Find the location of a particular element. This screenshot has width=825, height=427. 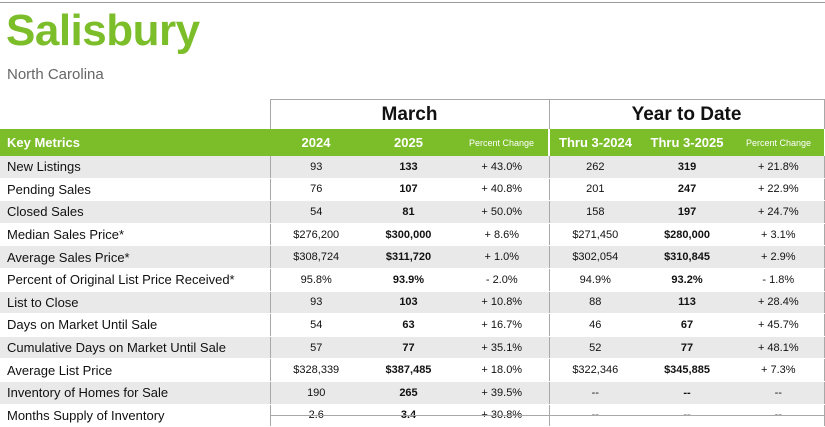

ytd-2024-value: $302,054 is located at coordinates (595, 257).